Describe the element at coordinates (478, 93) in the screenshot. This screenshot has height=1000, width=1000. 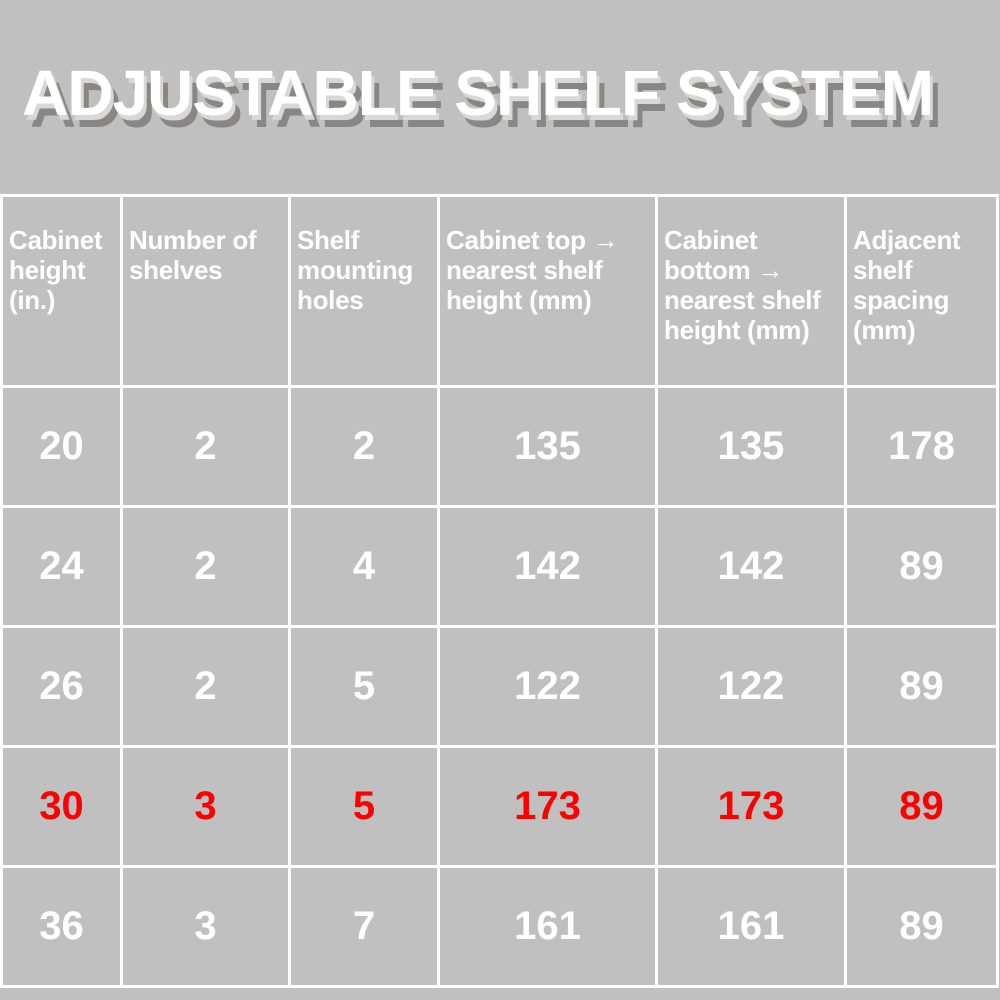
I see `page-title: ADJUSTABLE SHELF SYSTEM` at that location.